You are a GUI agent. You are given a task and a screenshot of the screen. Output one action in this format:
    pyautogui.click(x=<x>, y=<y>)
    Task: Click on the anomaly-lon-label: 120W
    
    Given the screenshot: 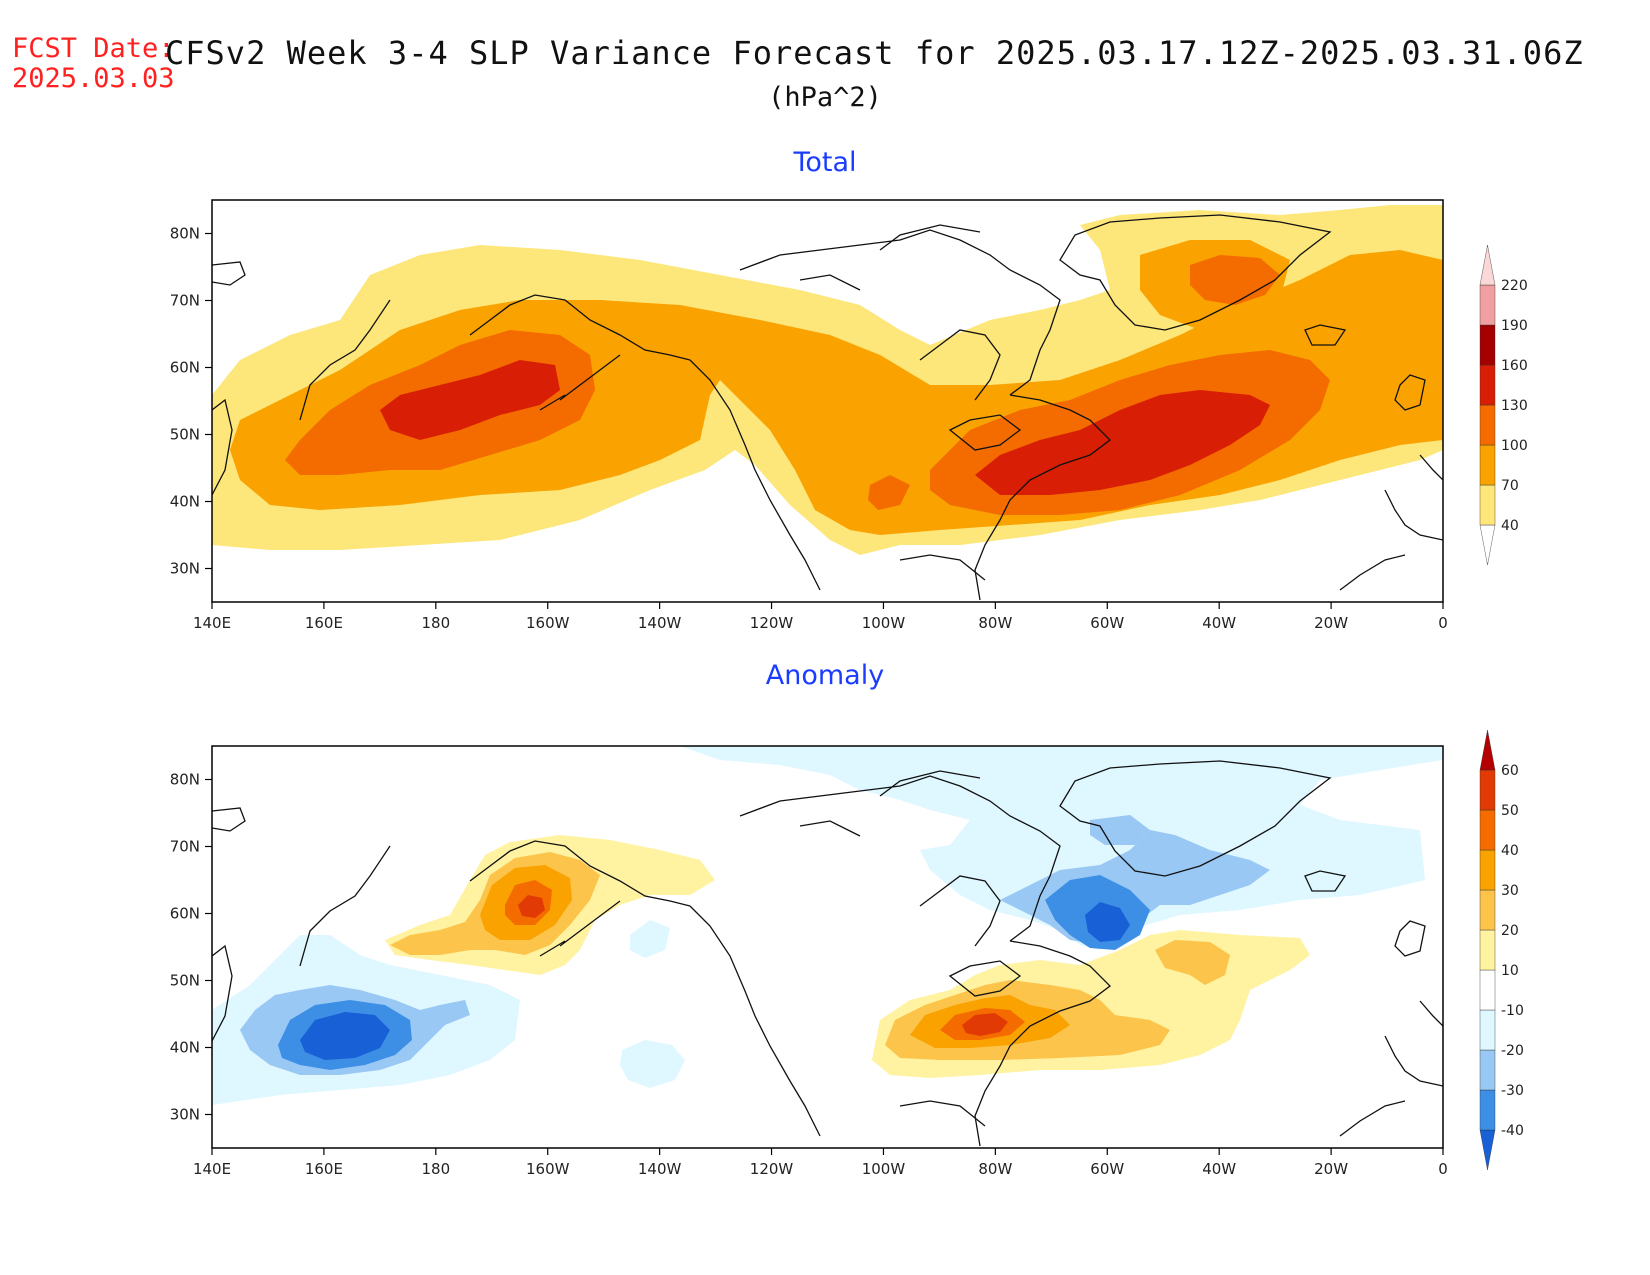 What is the action you would take?
    pyautogui.click(x=772, y=1169)
    